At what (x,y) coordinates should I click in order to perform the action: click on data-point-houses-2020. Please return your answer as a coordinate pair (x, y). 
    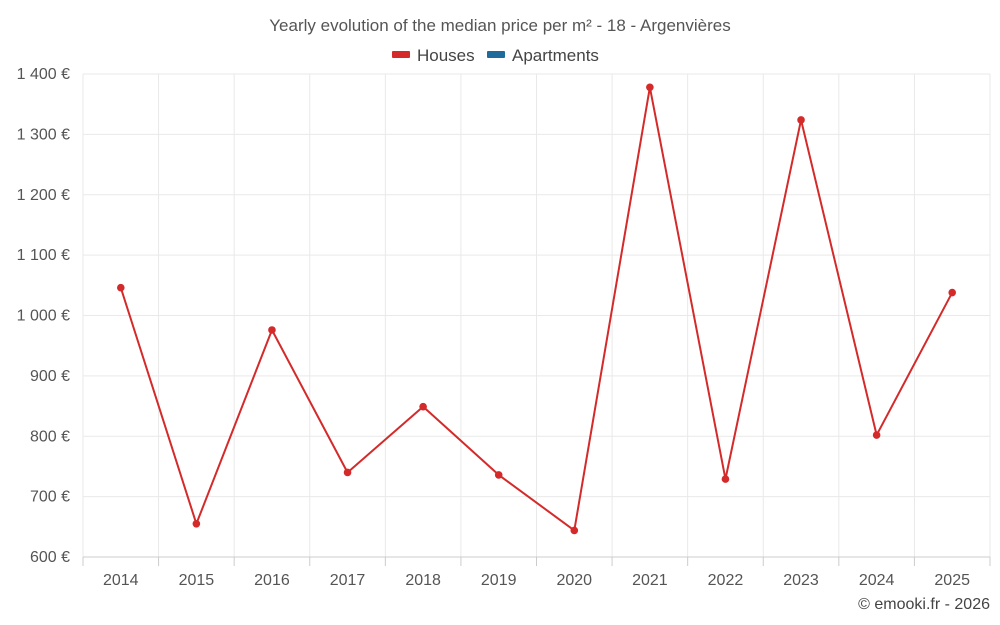
    Looking at the image, I should click on (574, 530).